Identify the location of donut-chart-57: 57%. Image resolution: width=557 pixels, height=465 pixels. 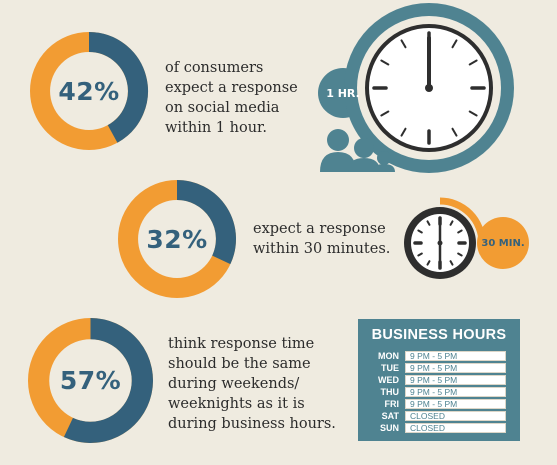
(90, 380).